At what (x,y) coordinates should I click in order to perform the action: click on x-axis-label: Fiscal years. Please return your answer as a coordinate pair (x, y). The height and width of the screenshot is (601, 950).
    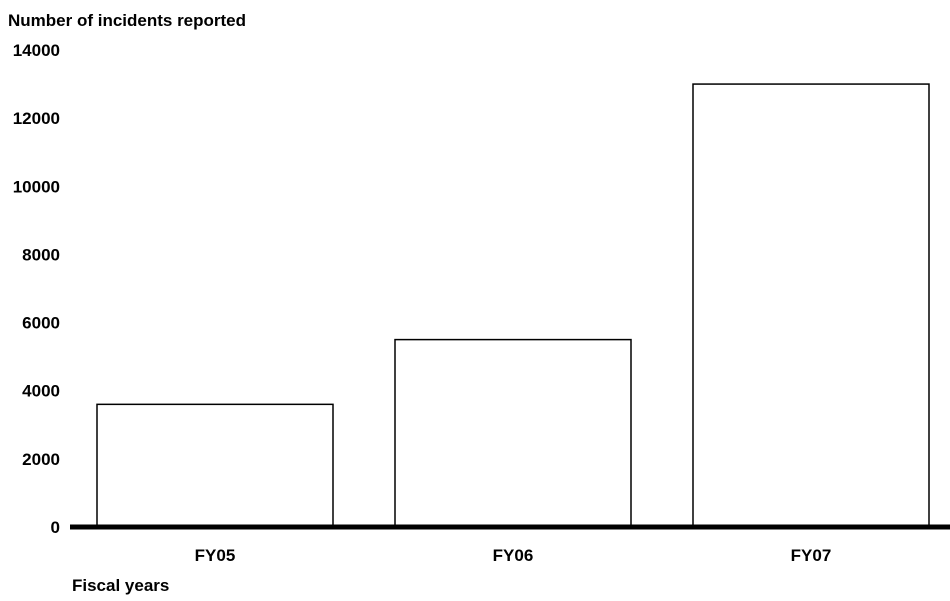
    Looking at the image, I should click on (120, 585).